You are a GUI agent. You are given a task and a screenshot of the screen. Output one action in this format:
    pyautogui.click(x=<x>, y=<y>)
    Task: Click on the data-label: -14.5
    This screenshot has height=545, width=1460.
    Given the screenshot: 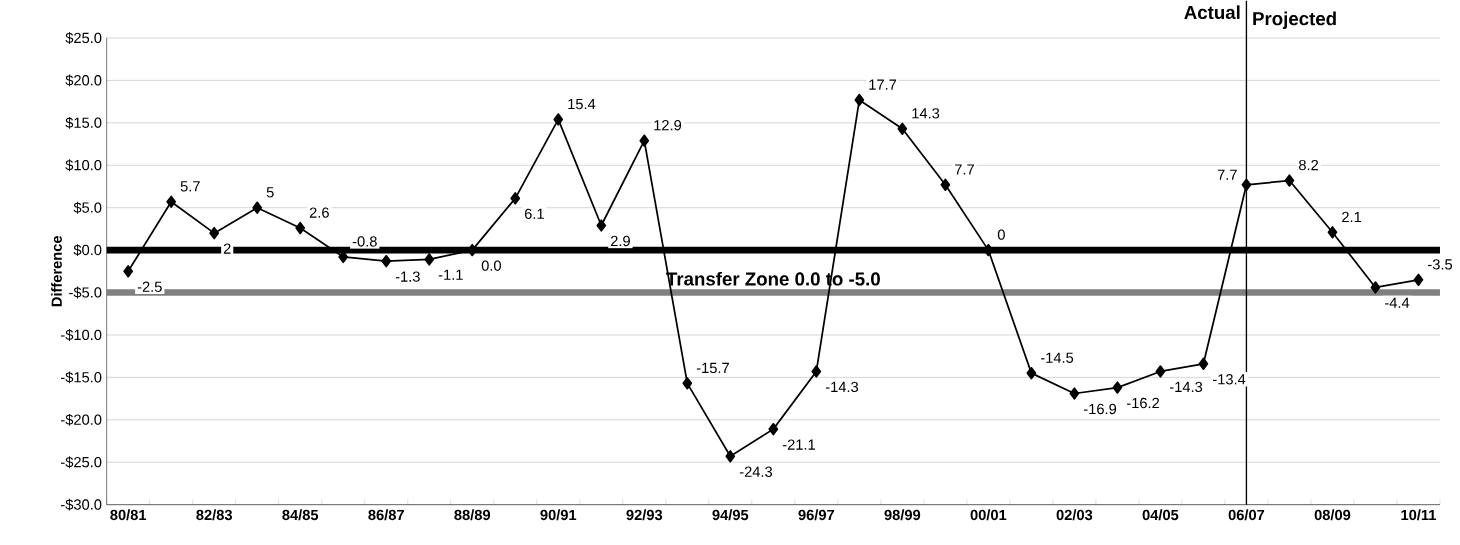 What is the action you would take?
    pyautogui.click(x=1057, y=358)
    